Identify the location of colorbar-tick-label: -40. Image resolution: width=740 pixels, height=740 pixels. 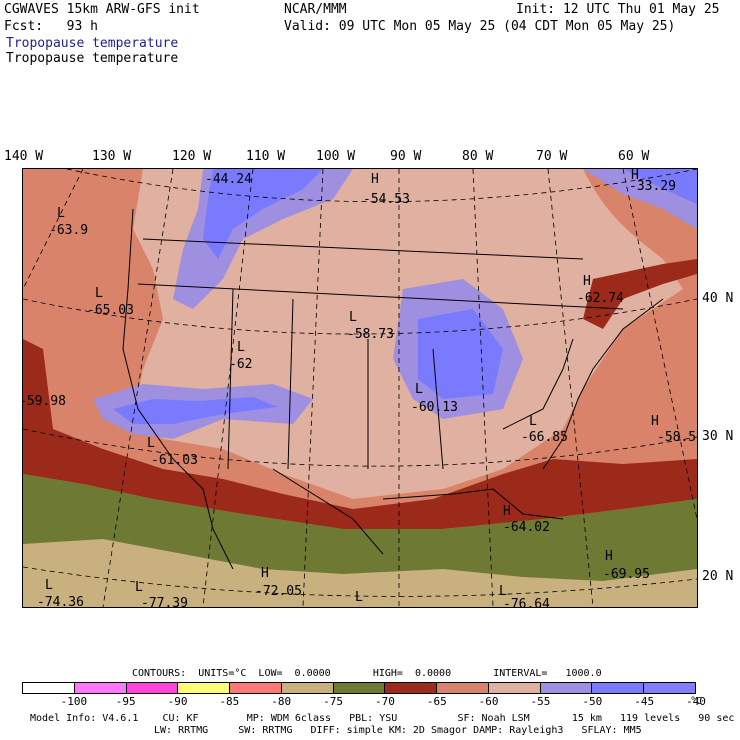
(696, 701).